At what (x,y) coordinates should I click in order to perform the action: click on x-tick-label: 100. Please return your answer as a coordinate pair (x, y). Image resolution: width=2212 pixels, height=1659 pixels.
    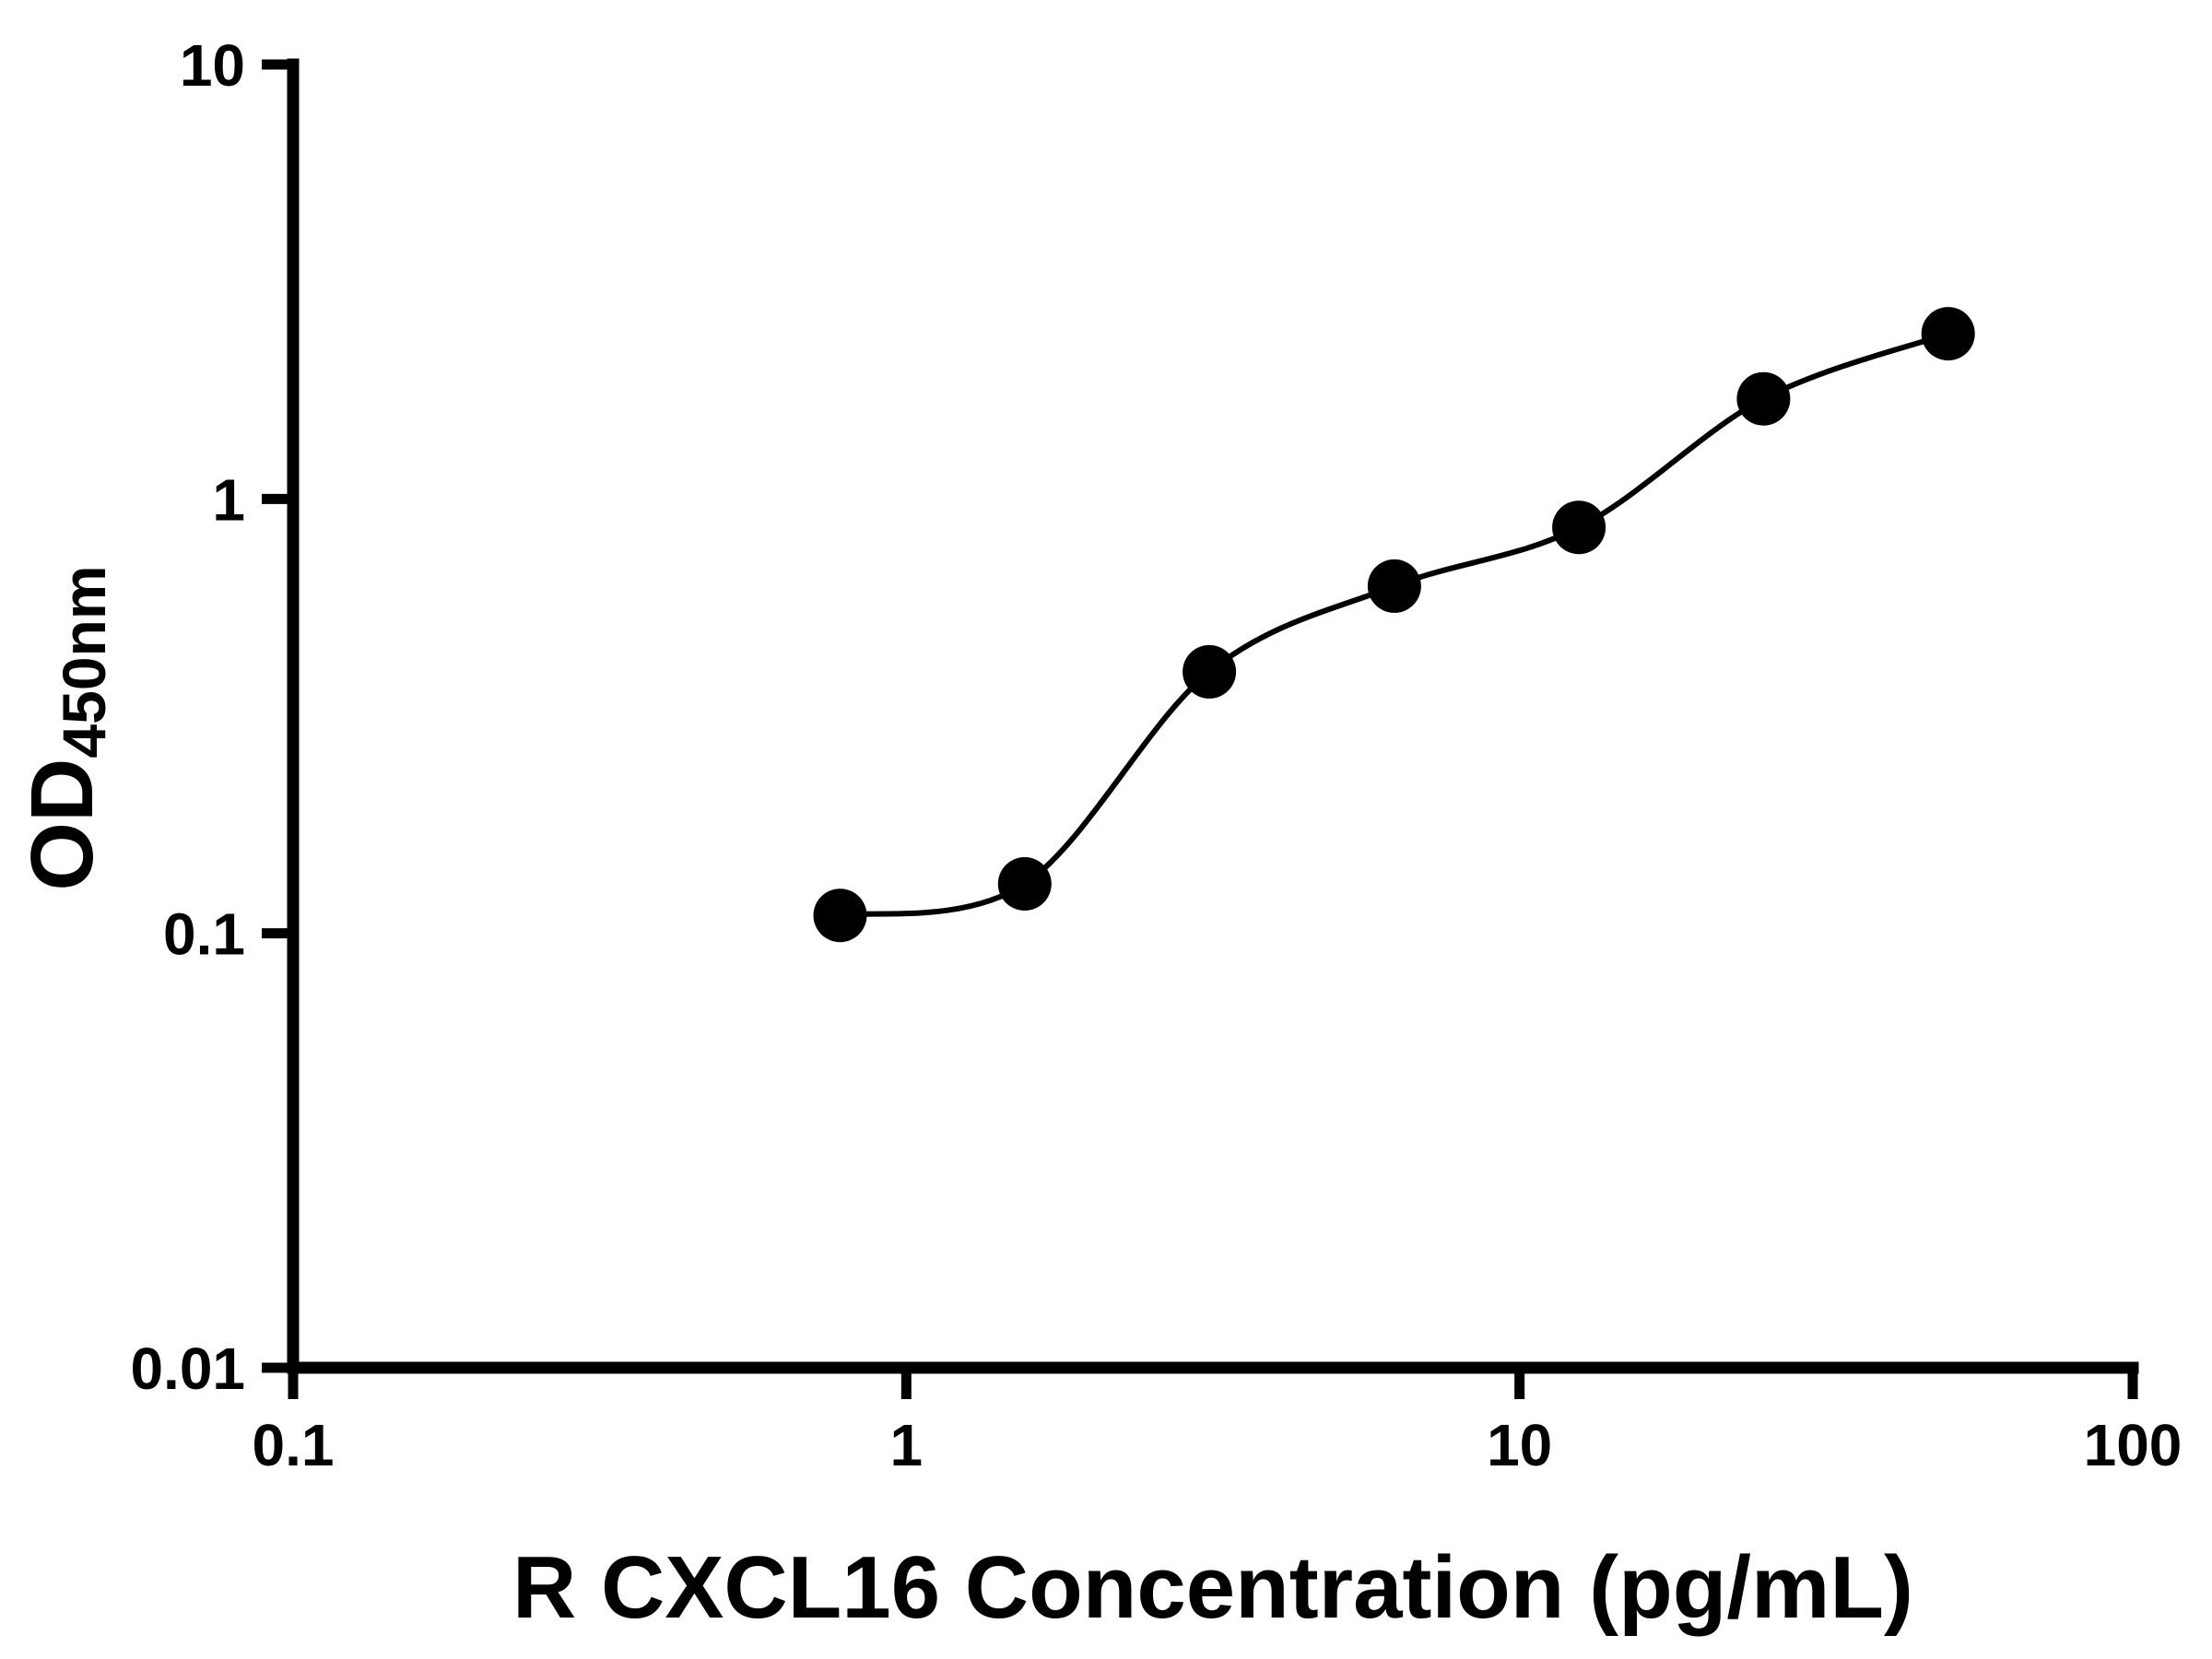
    Looking at the image, I should click on (2133, 1445).